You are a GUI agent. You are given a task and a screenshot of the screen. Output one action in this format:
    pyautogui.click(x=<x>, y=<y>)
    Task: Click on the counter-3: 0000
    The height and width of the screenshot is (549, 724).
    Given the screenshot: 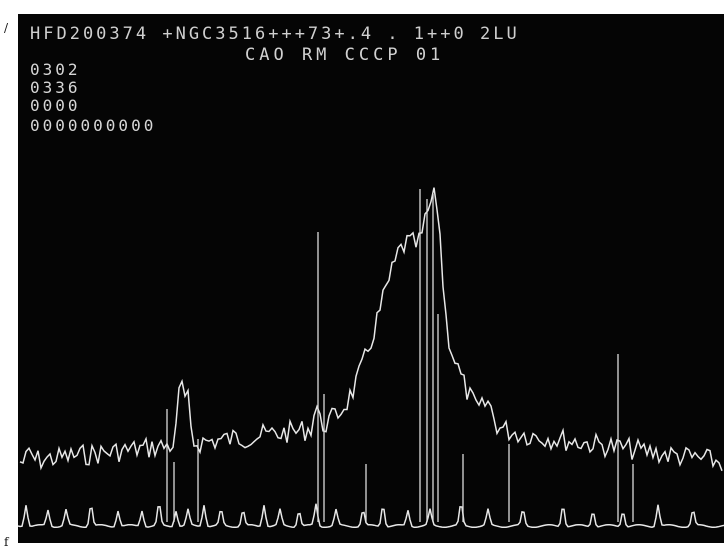 What is the action you would take?
    pyautogui.click(x=55, y=105)
    